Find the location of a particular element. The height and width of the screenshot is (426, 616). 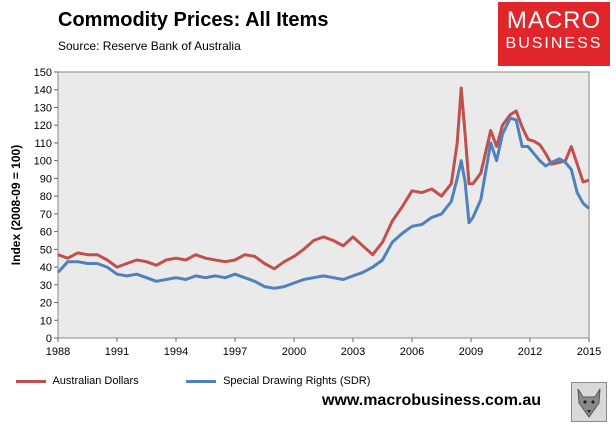

y-tick-label: 50 is located at coordinates (46, 250).